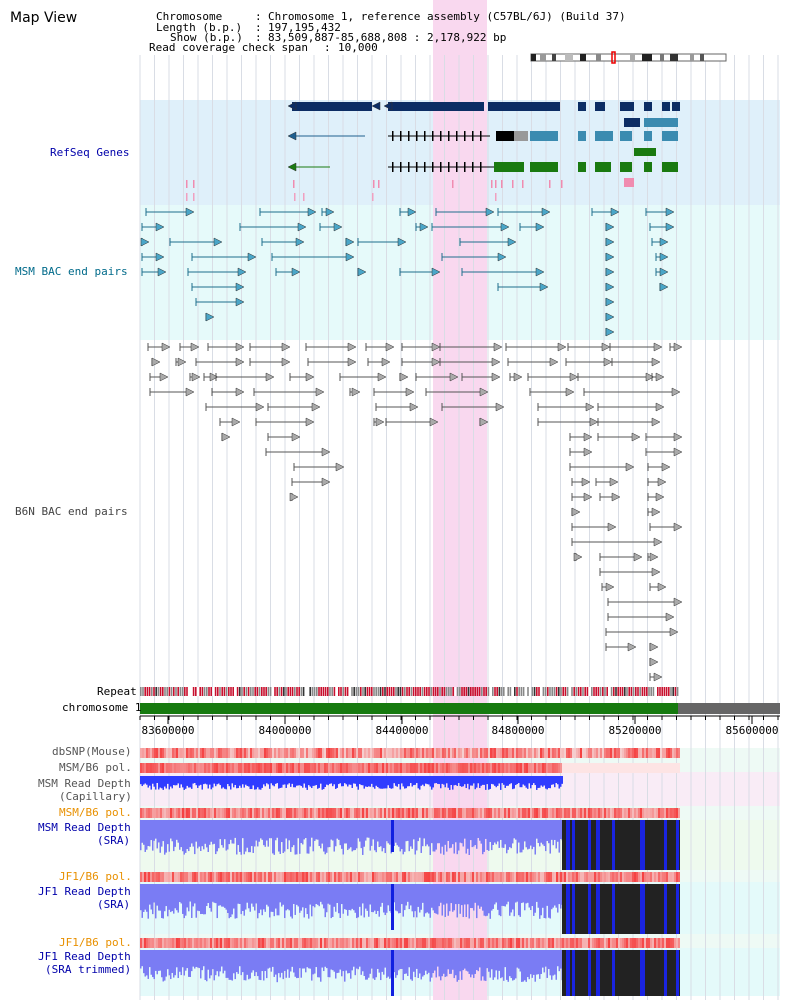 This screenshot has width=800, height=1000. Describe the element at coordinates (95, 767) in the screenshot. I see `track-label-msm-b6-pol: MSM/B6 pol.` at that location.